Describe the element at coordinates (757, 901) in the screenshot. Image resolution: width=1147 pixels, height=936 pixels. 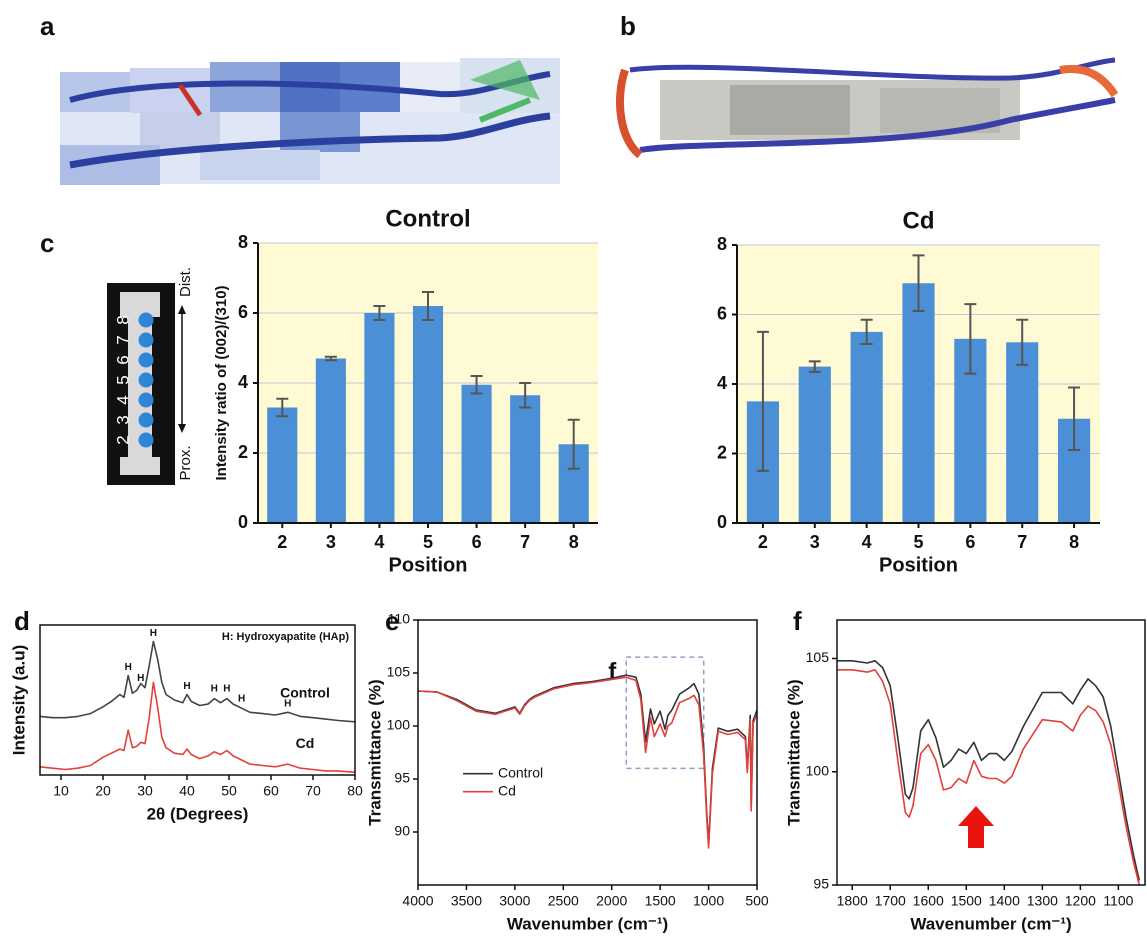
I see `x-tick-label: 500` at that location.